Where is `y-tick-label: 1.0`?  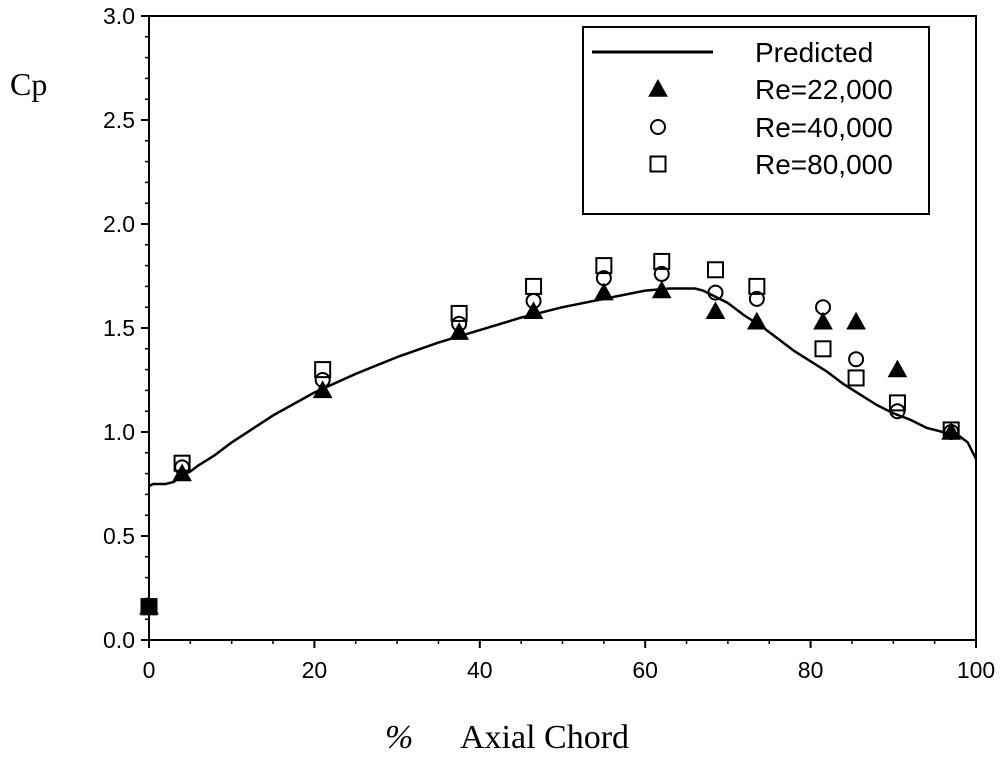
y-tick-label: 1.0 is located at coordinates (119, 432).